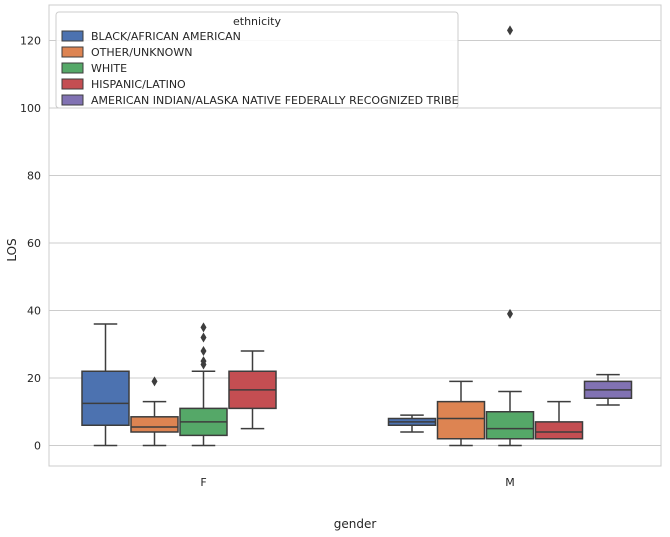  I want to click on y-axis-label: LOS, so click(12, 249).